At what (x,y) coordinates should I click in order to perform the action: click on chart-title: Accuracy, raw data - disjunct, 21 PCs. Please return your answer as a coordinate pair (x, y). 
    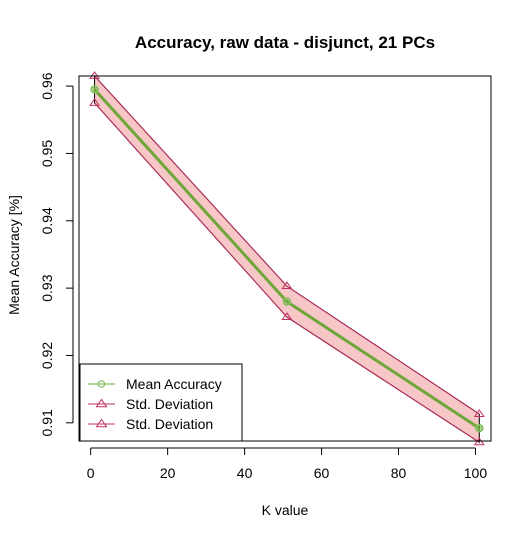
    Looking at the image, I should click on (285, 42).